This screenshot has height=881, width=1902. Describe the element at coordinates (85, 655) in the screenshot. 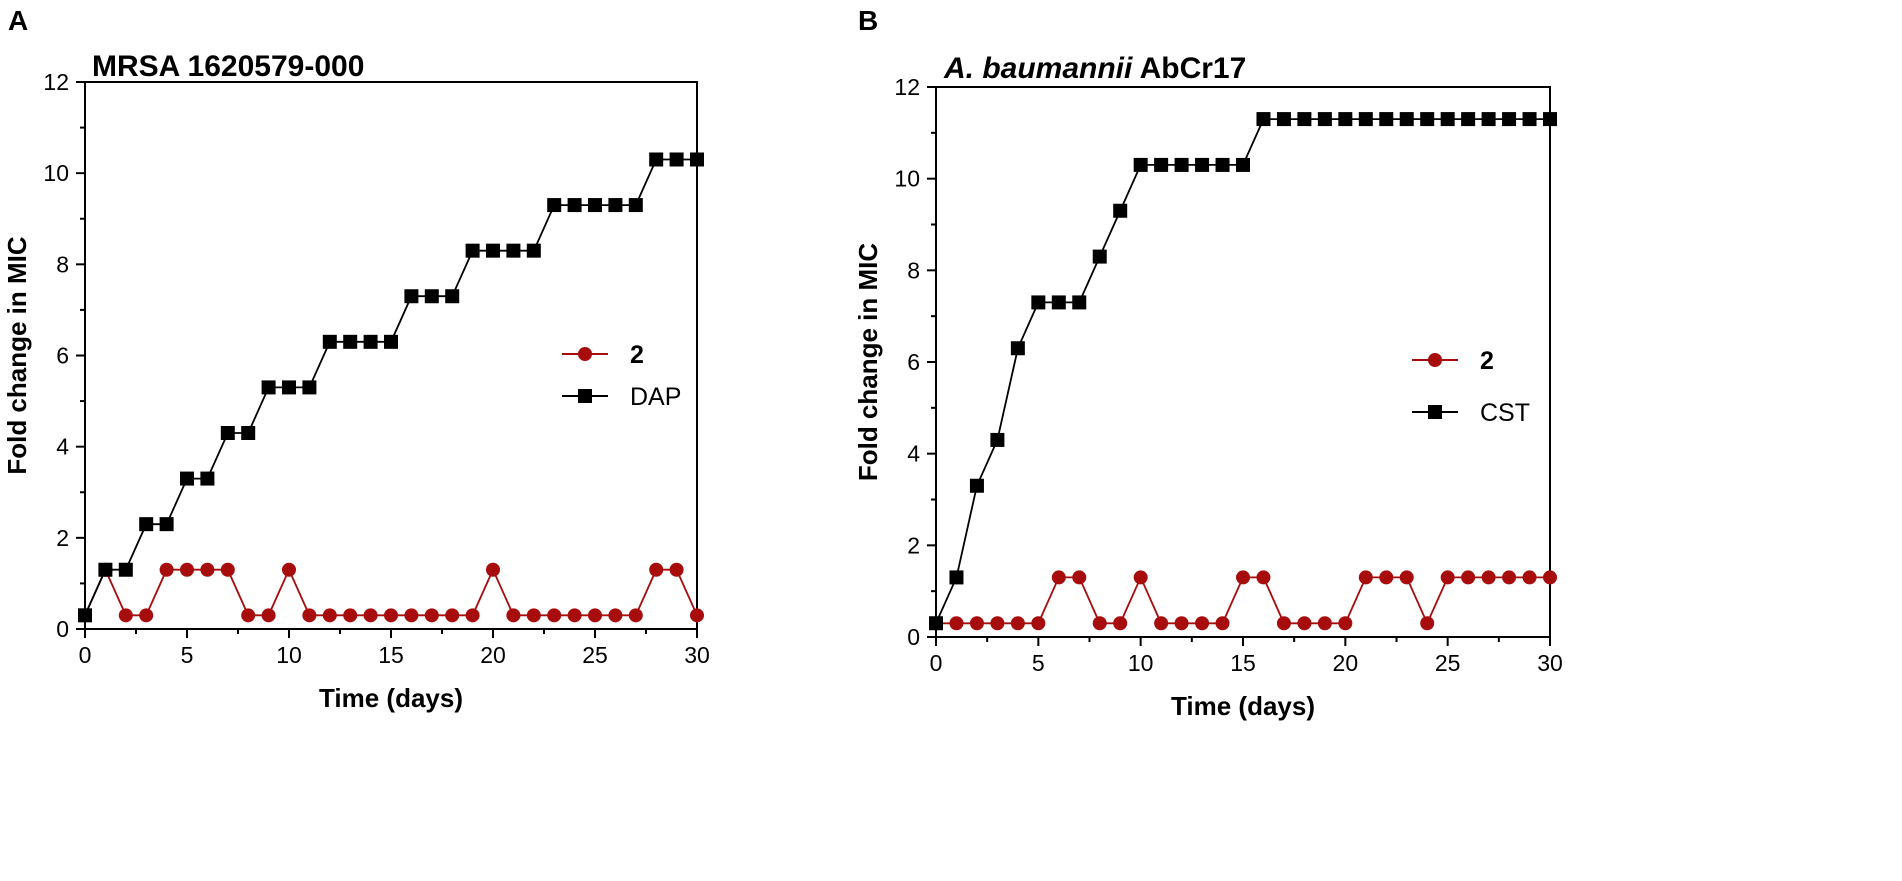

I see `x-tick-label: 0` at that location.